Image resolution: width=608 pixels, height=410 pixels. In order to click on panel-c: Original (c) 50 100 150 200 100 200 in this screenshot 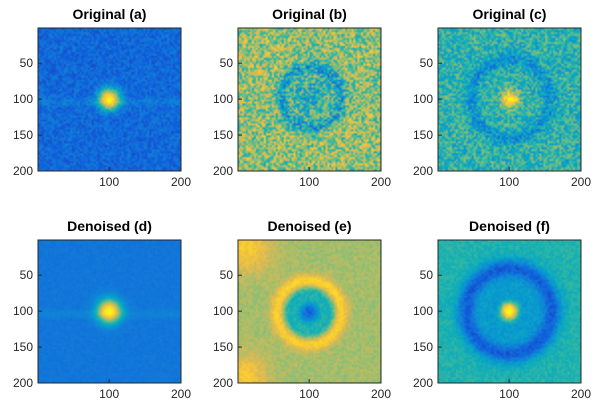, I will do `click(502, 97)`.